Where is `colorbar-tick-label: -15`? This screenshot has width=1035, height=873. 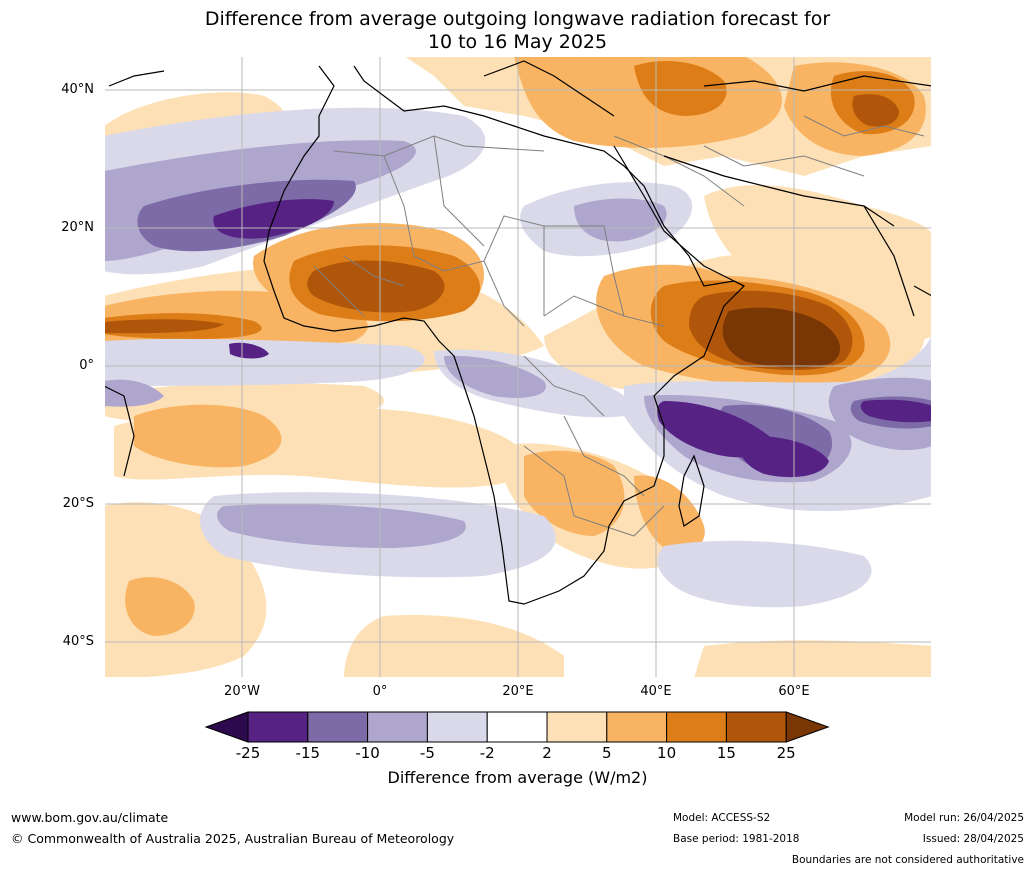
colorbar-tick-label: -15 is located at coordinates (308, 753).